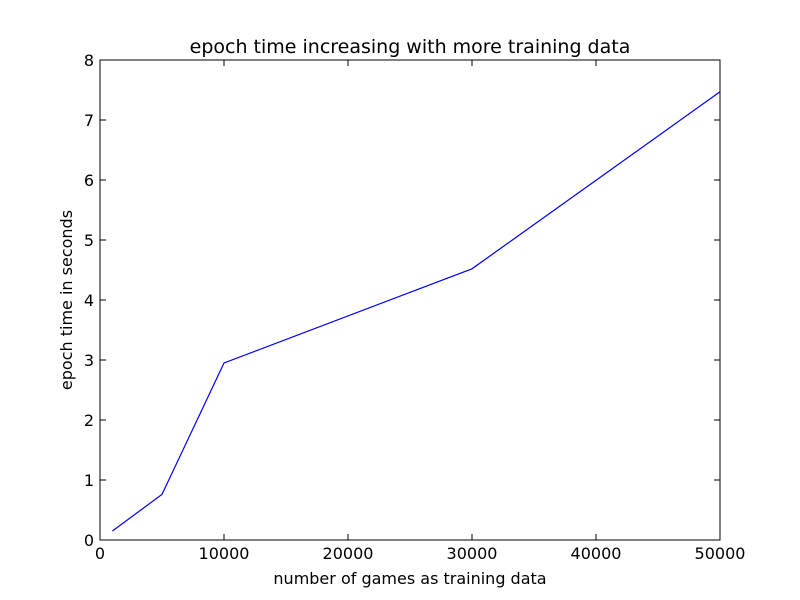 The height and width of the screenshot is (600, 800). I want to click on x-tick-label: 0, so click(100, 553).